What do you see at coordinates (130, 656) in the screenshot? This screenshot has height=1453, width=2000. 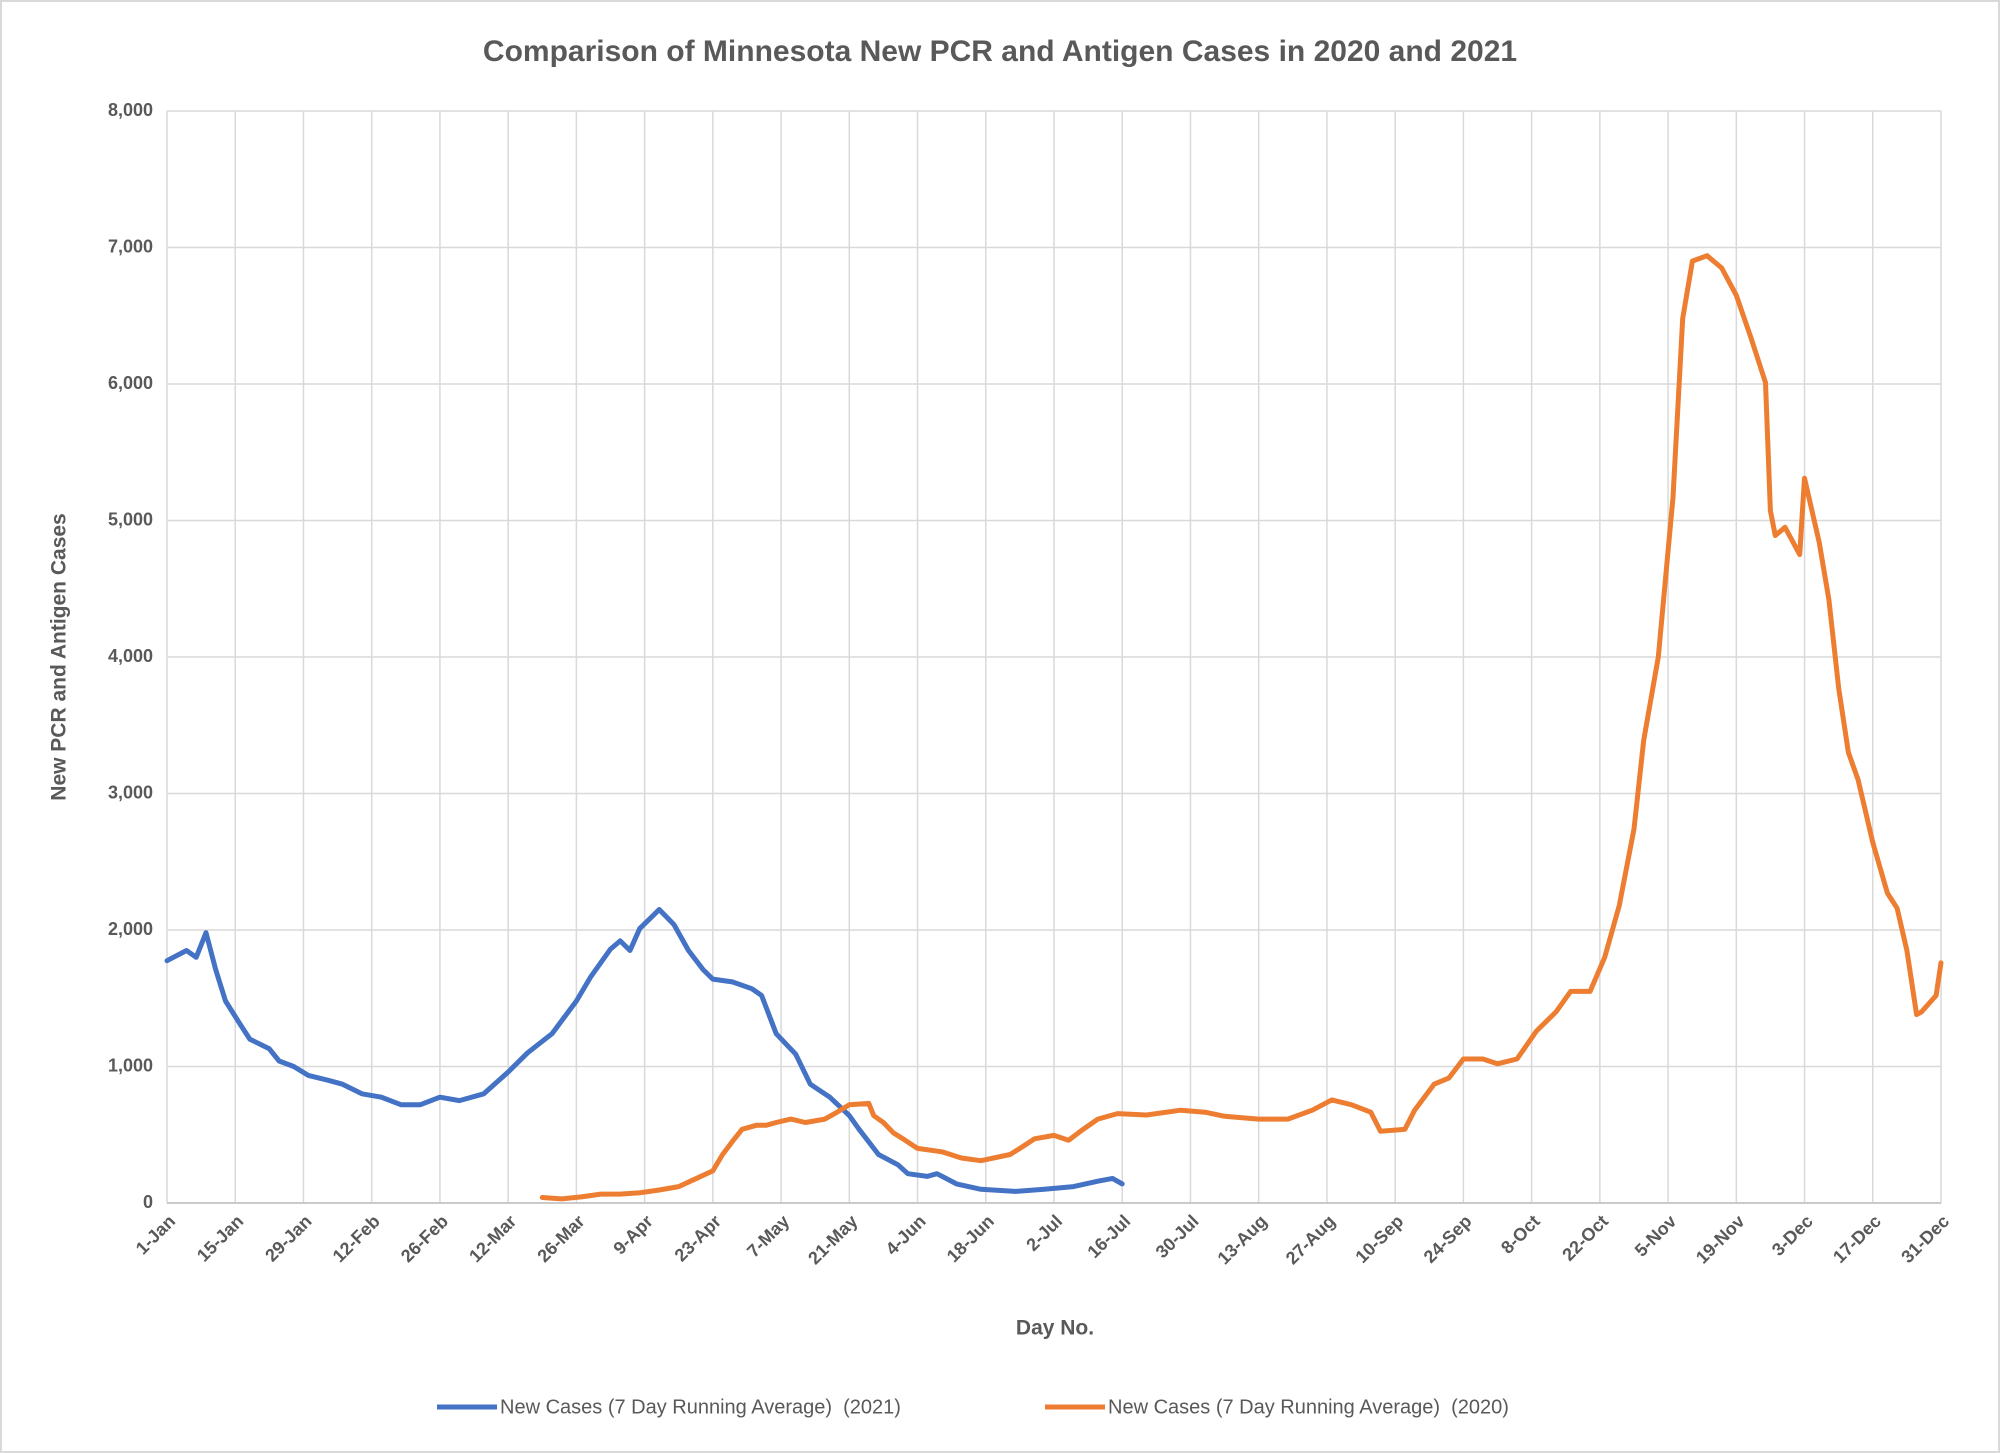 I see `y-tick-label: 4,000` at bounding box center [130, 656].